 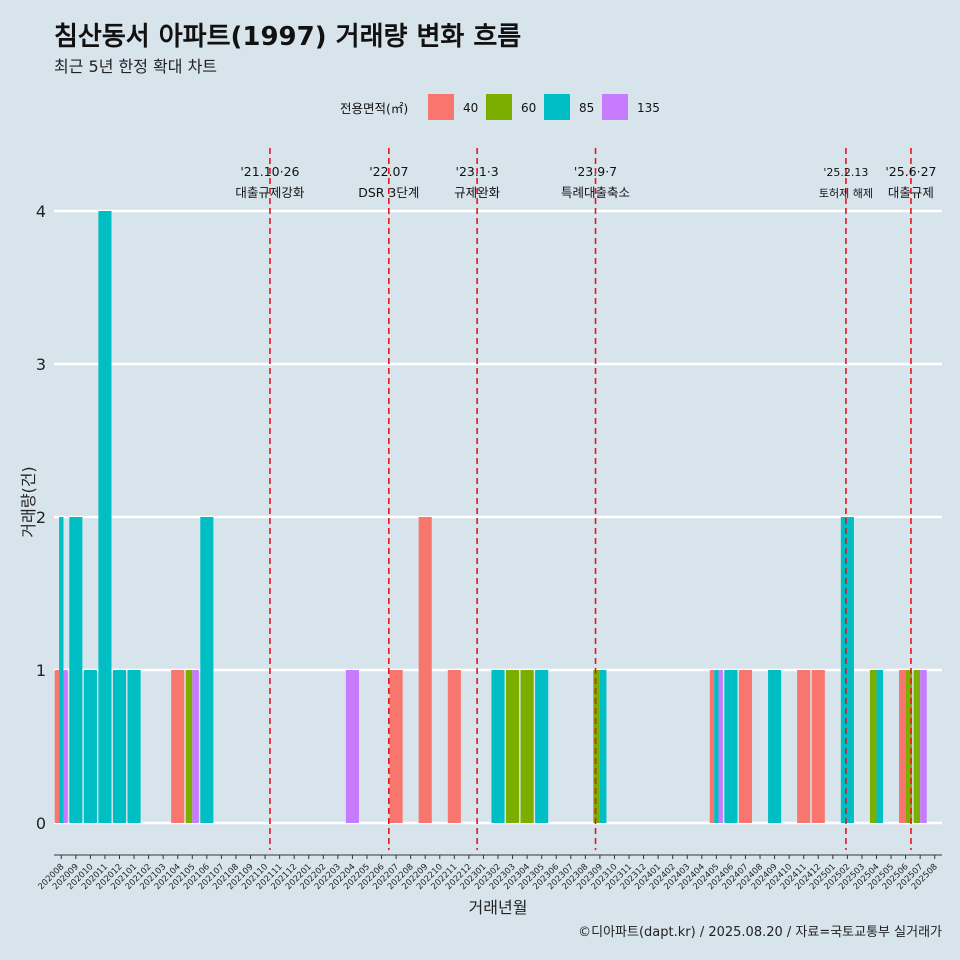 I want to click on legend-title: 전용면적(㎡), so click(x=374, y=108).